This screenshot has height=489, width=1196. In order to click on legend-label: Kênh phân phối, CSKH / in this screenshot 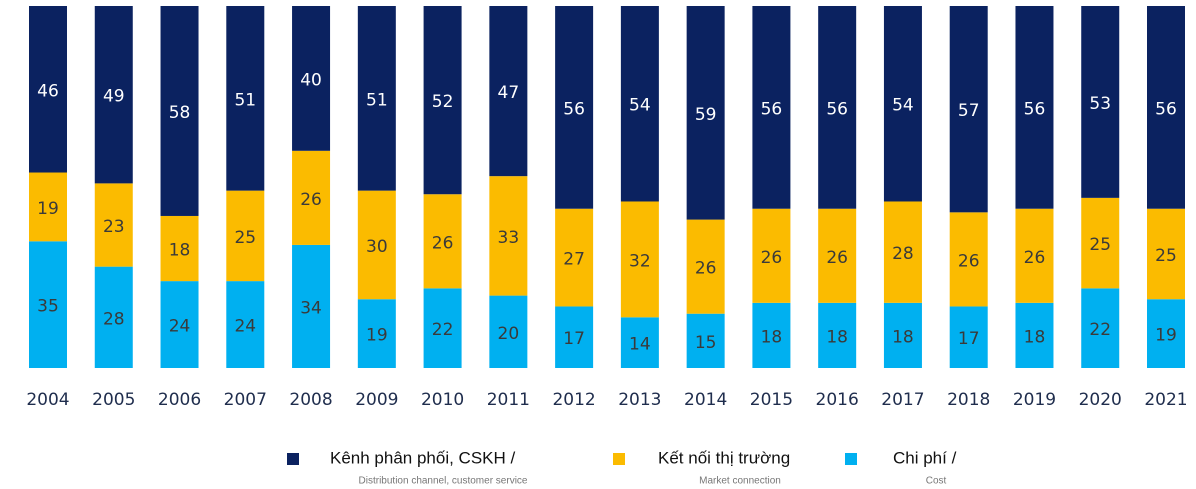, I will do `click(423, 457)`.